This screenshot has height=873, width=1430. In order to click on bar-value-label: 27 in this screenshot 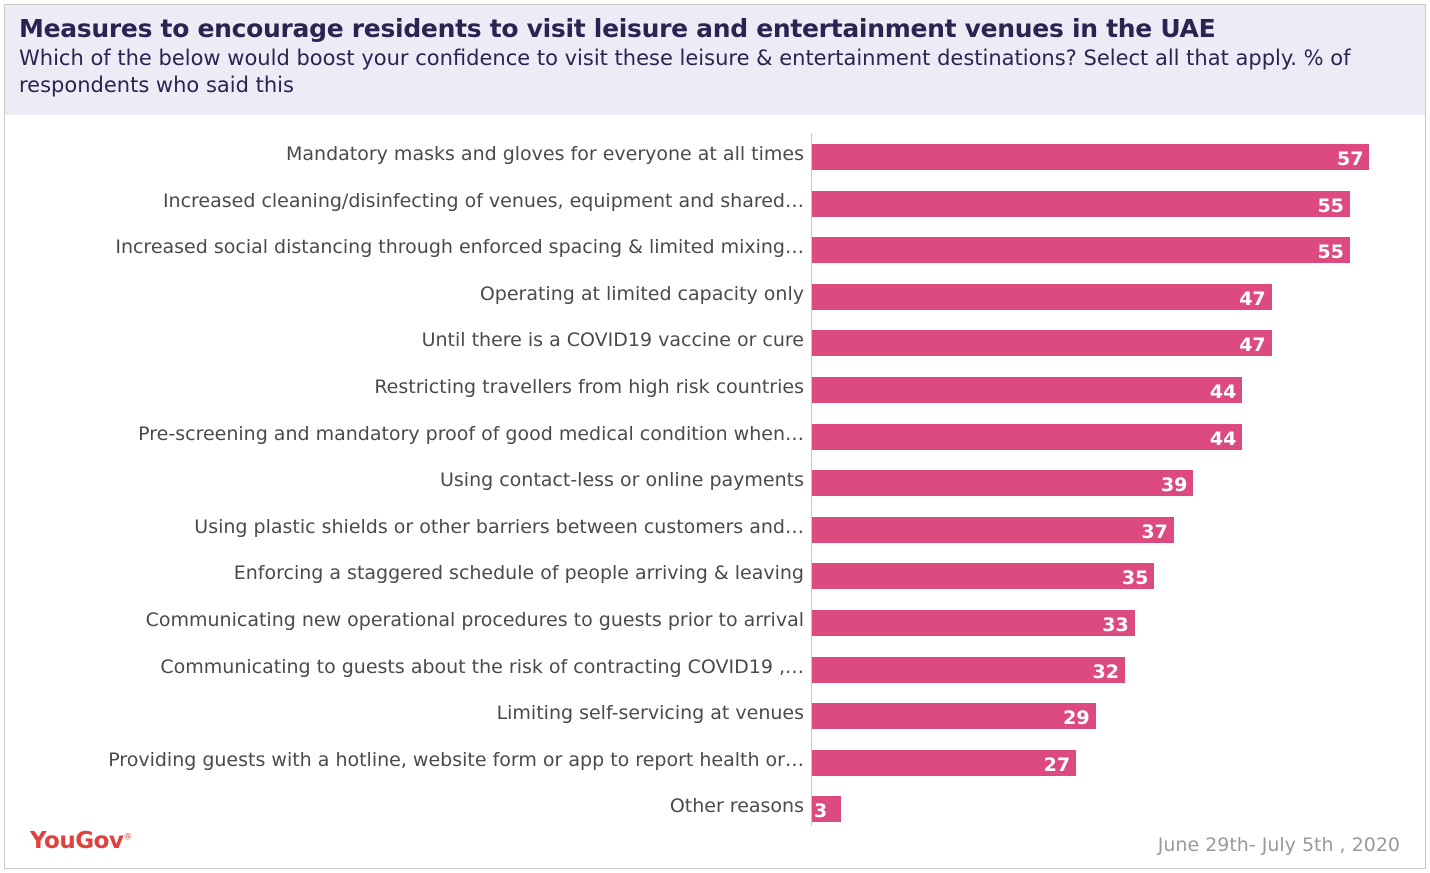, I will do `click(1057, 764)`.